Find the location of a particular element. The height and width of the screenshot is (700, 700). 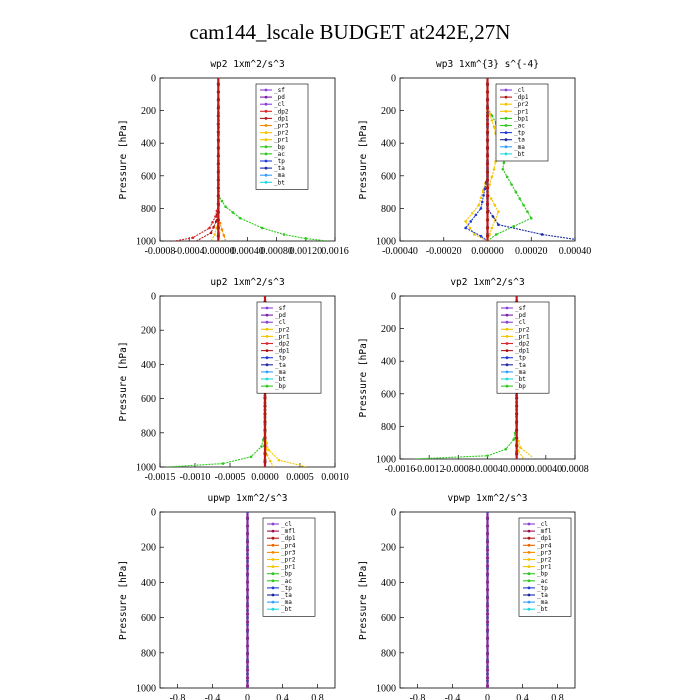

panel-title: vpwp 1xm^2/s^3 is located at coordinates (487, 498).